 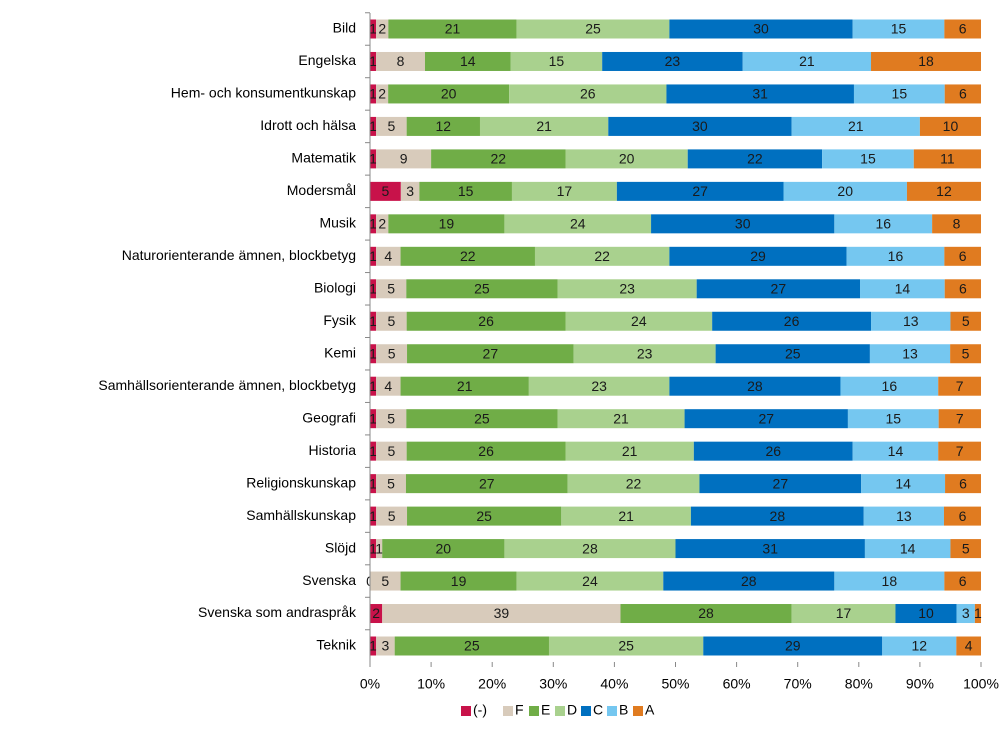 What do you see at coordinates (706, 613) in the screenshot?
I see `data-label: 28` at bounding box center [706, 613].